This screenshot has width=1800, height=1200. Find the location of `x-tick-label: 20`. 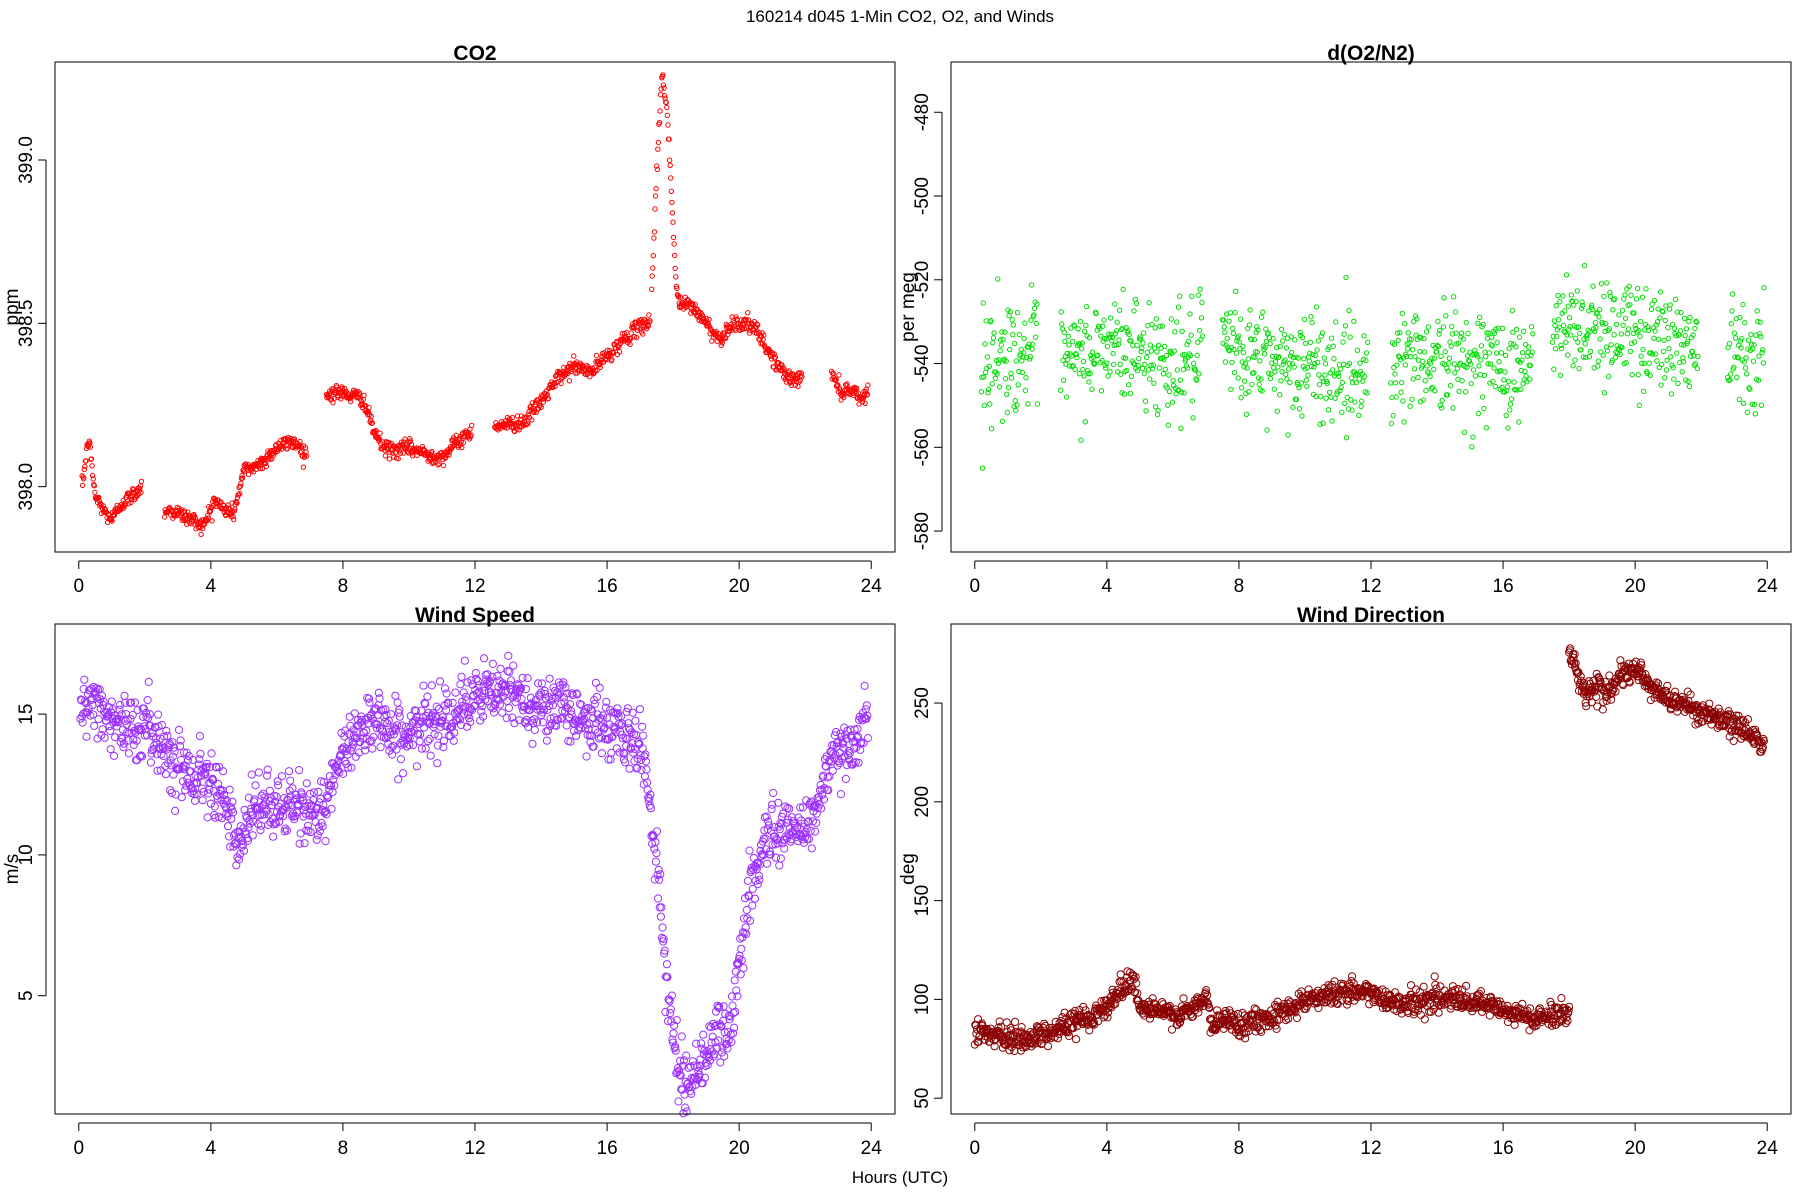

x-tick-label: 20 is located at coordinates (739, 586).